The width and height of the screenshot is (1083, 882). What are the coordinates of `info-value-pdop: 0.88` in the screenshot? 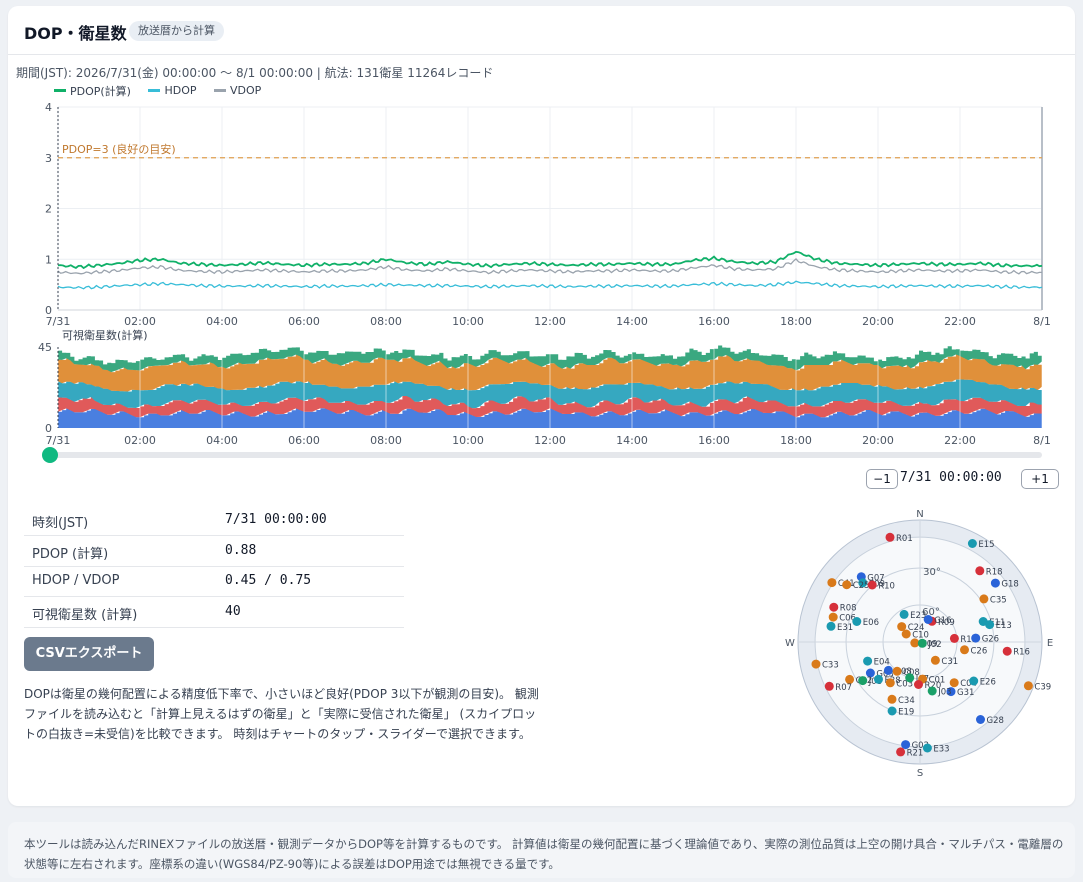 It's located at (241, 550).